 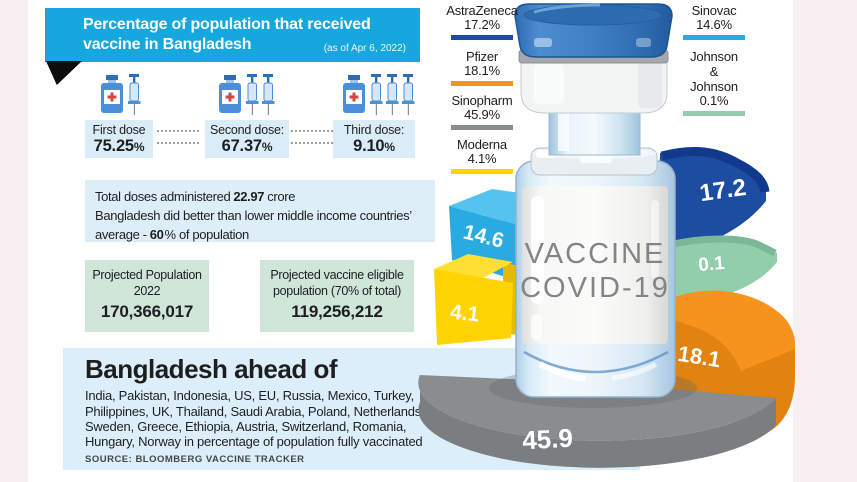 What do you see at coordinates (121, 234) in the screenshot?
I see `average-text: average -` at bounding box center [121, 234].